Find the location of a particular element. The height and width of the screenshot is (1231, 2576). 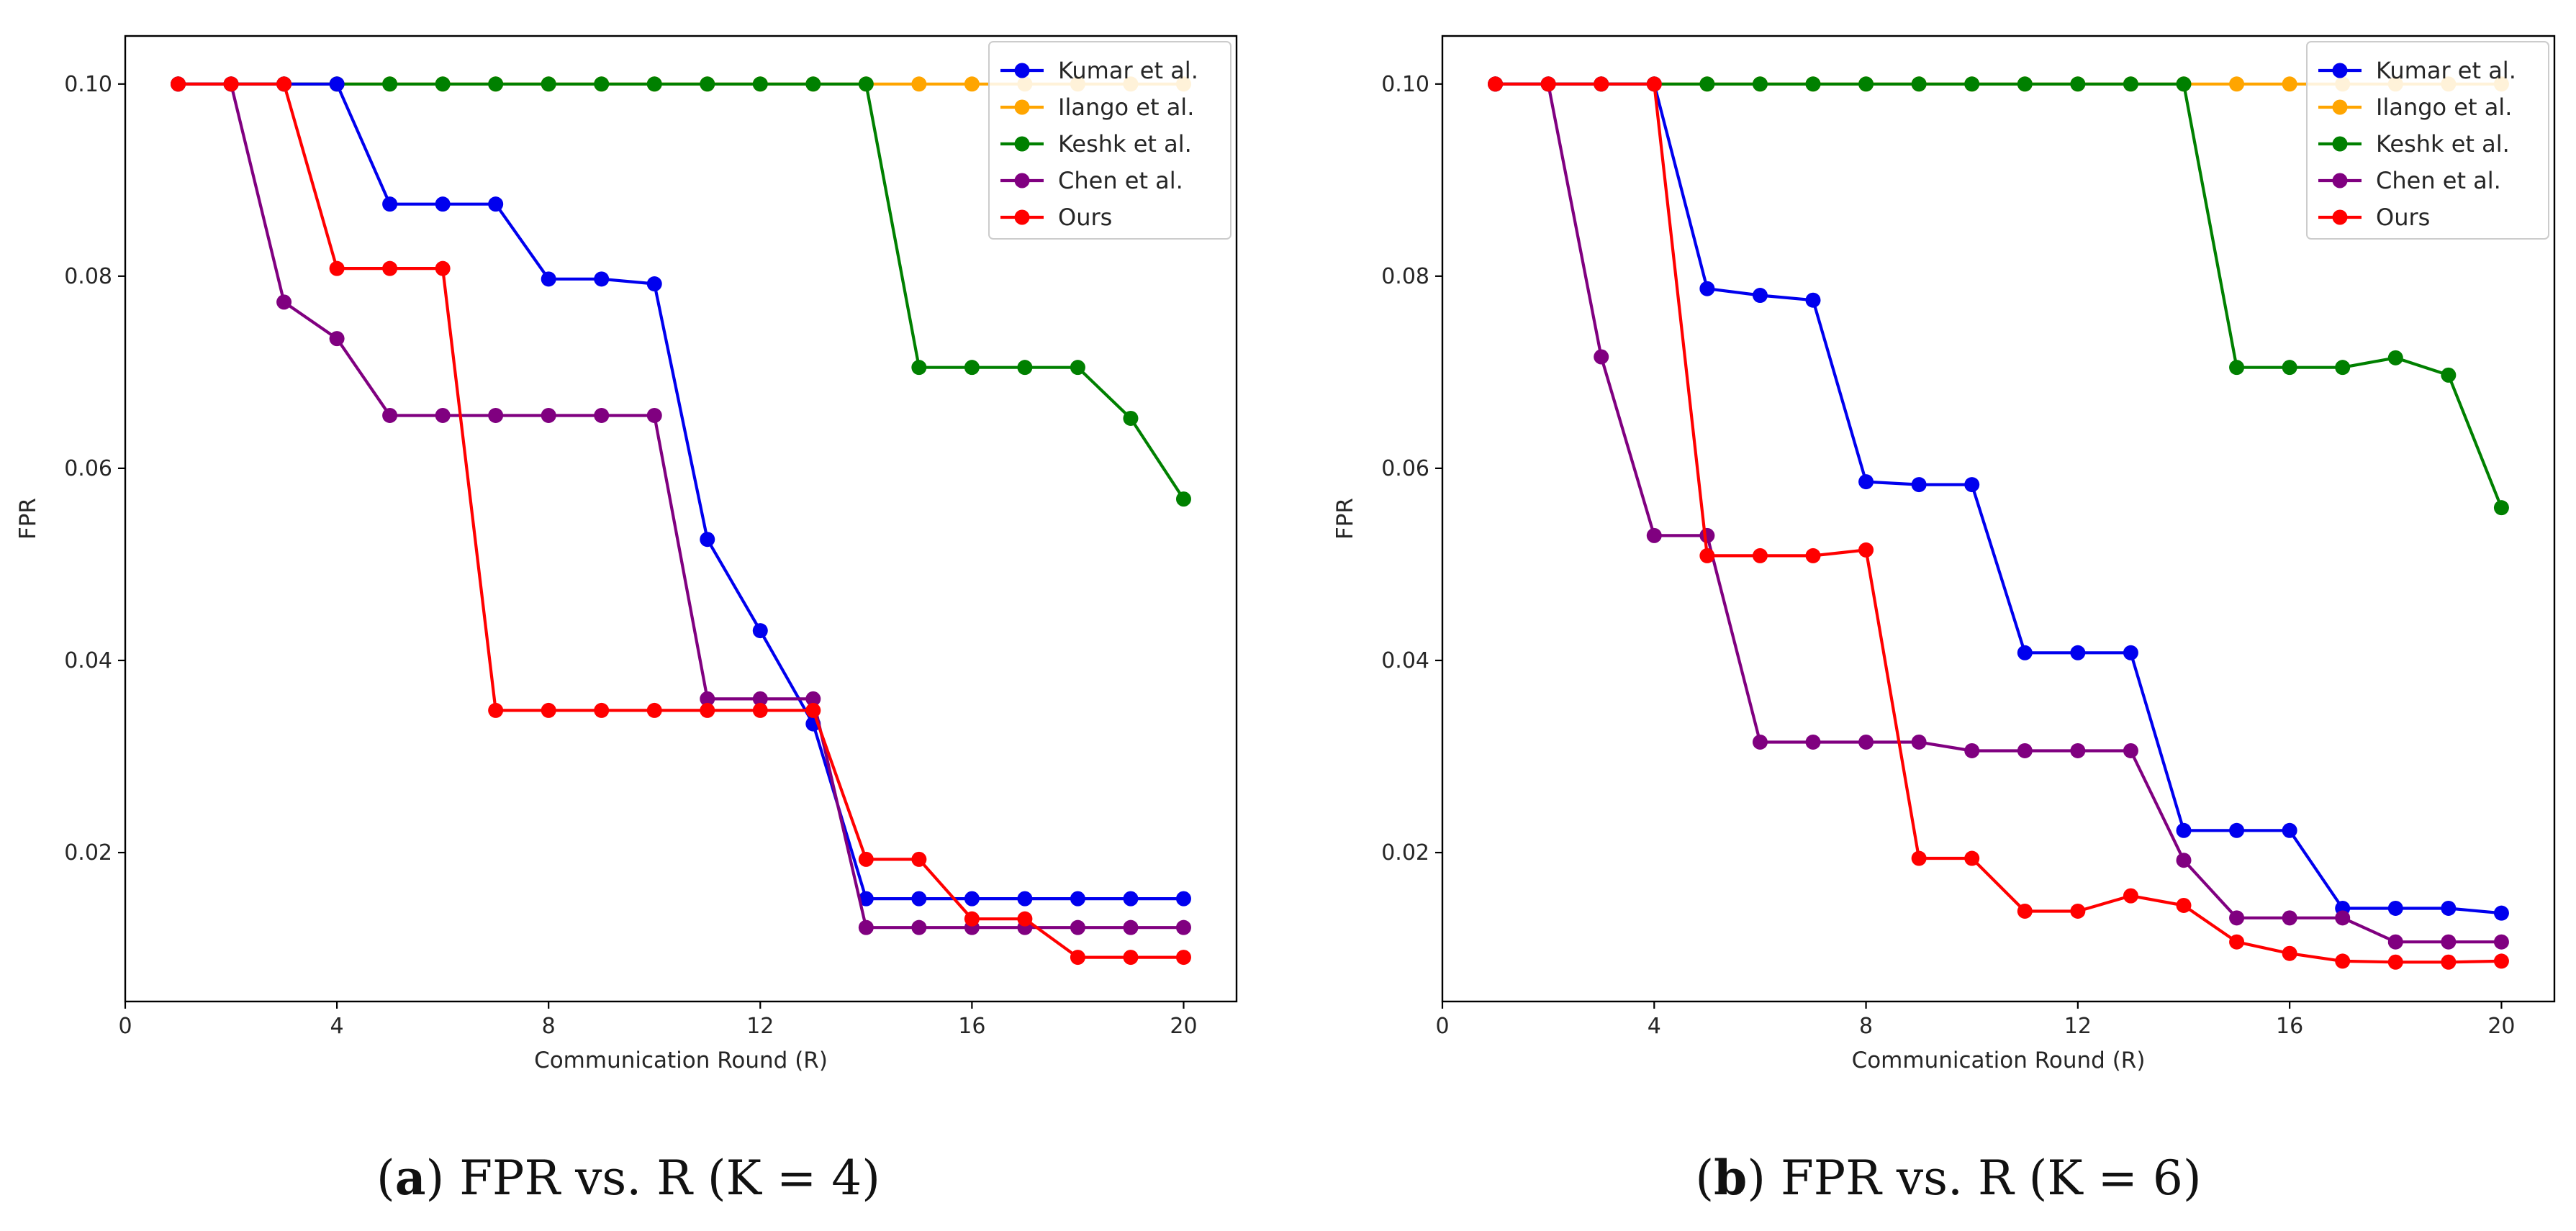

legend-box is located at coordinates (1109, 140).